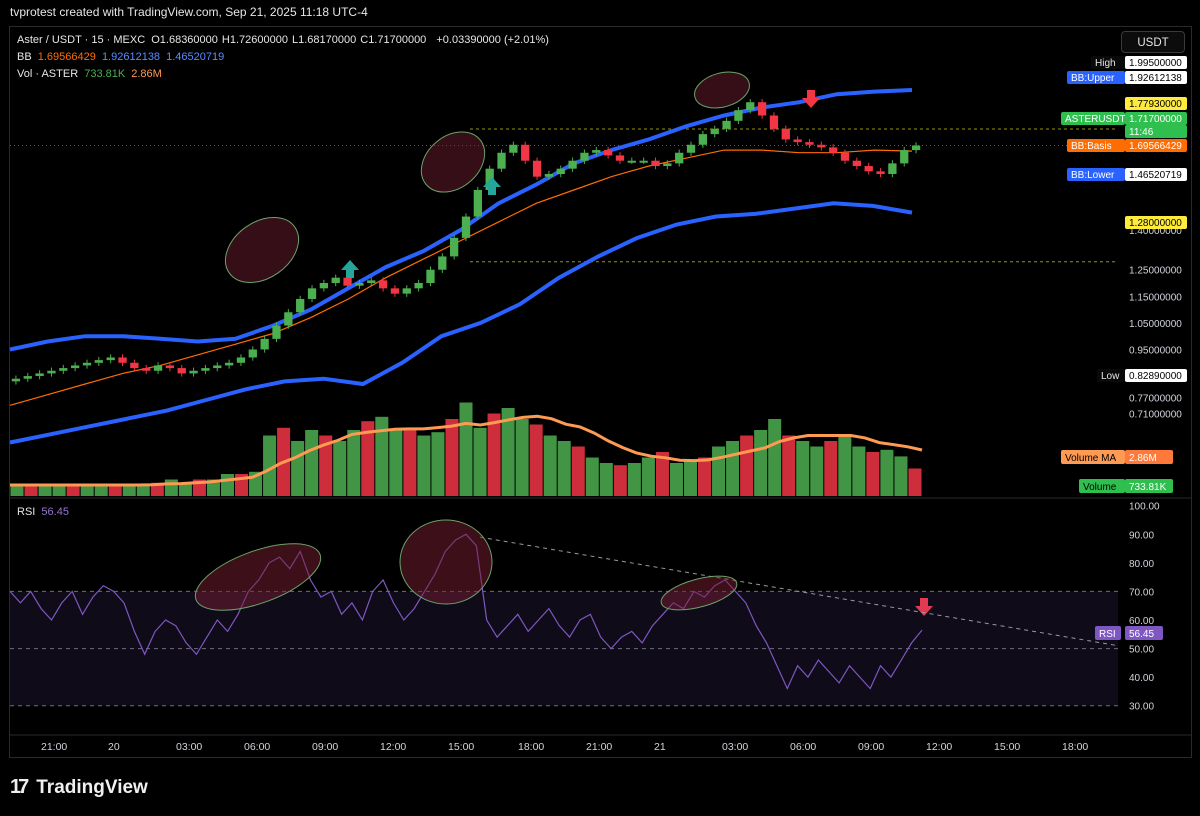 Image resolution: width=1200 pixels, height=816 pixels. I want to click on volume-ma-label-name: Volume MA, so click(1090, 458).